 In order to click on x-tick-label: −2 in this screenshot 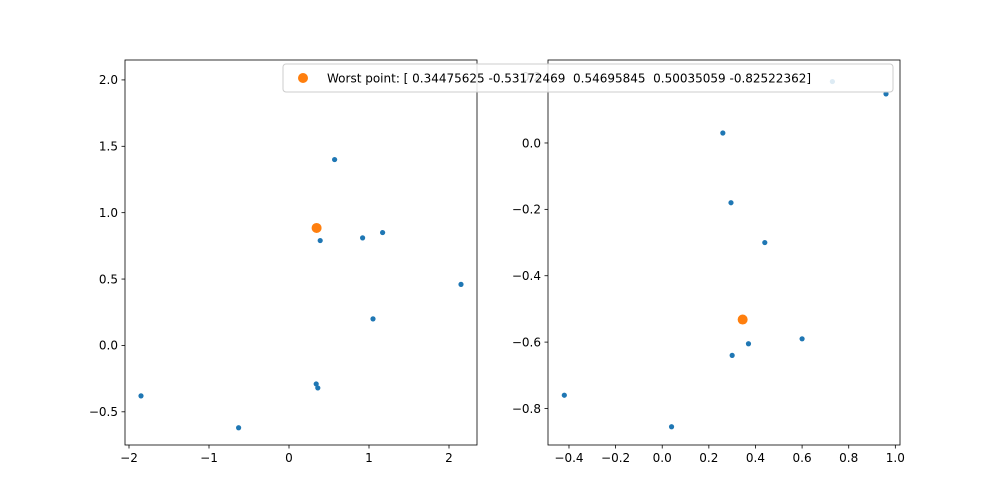, I will do `click(129, 458)`.